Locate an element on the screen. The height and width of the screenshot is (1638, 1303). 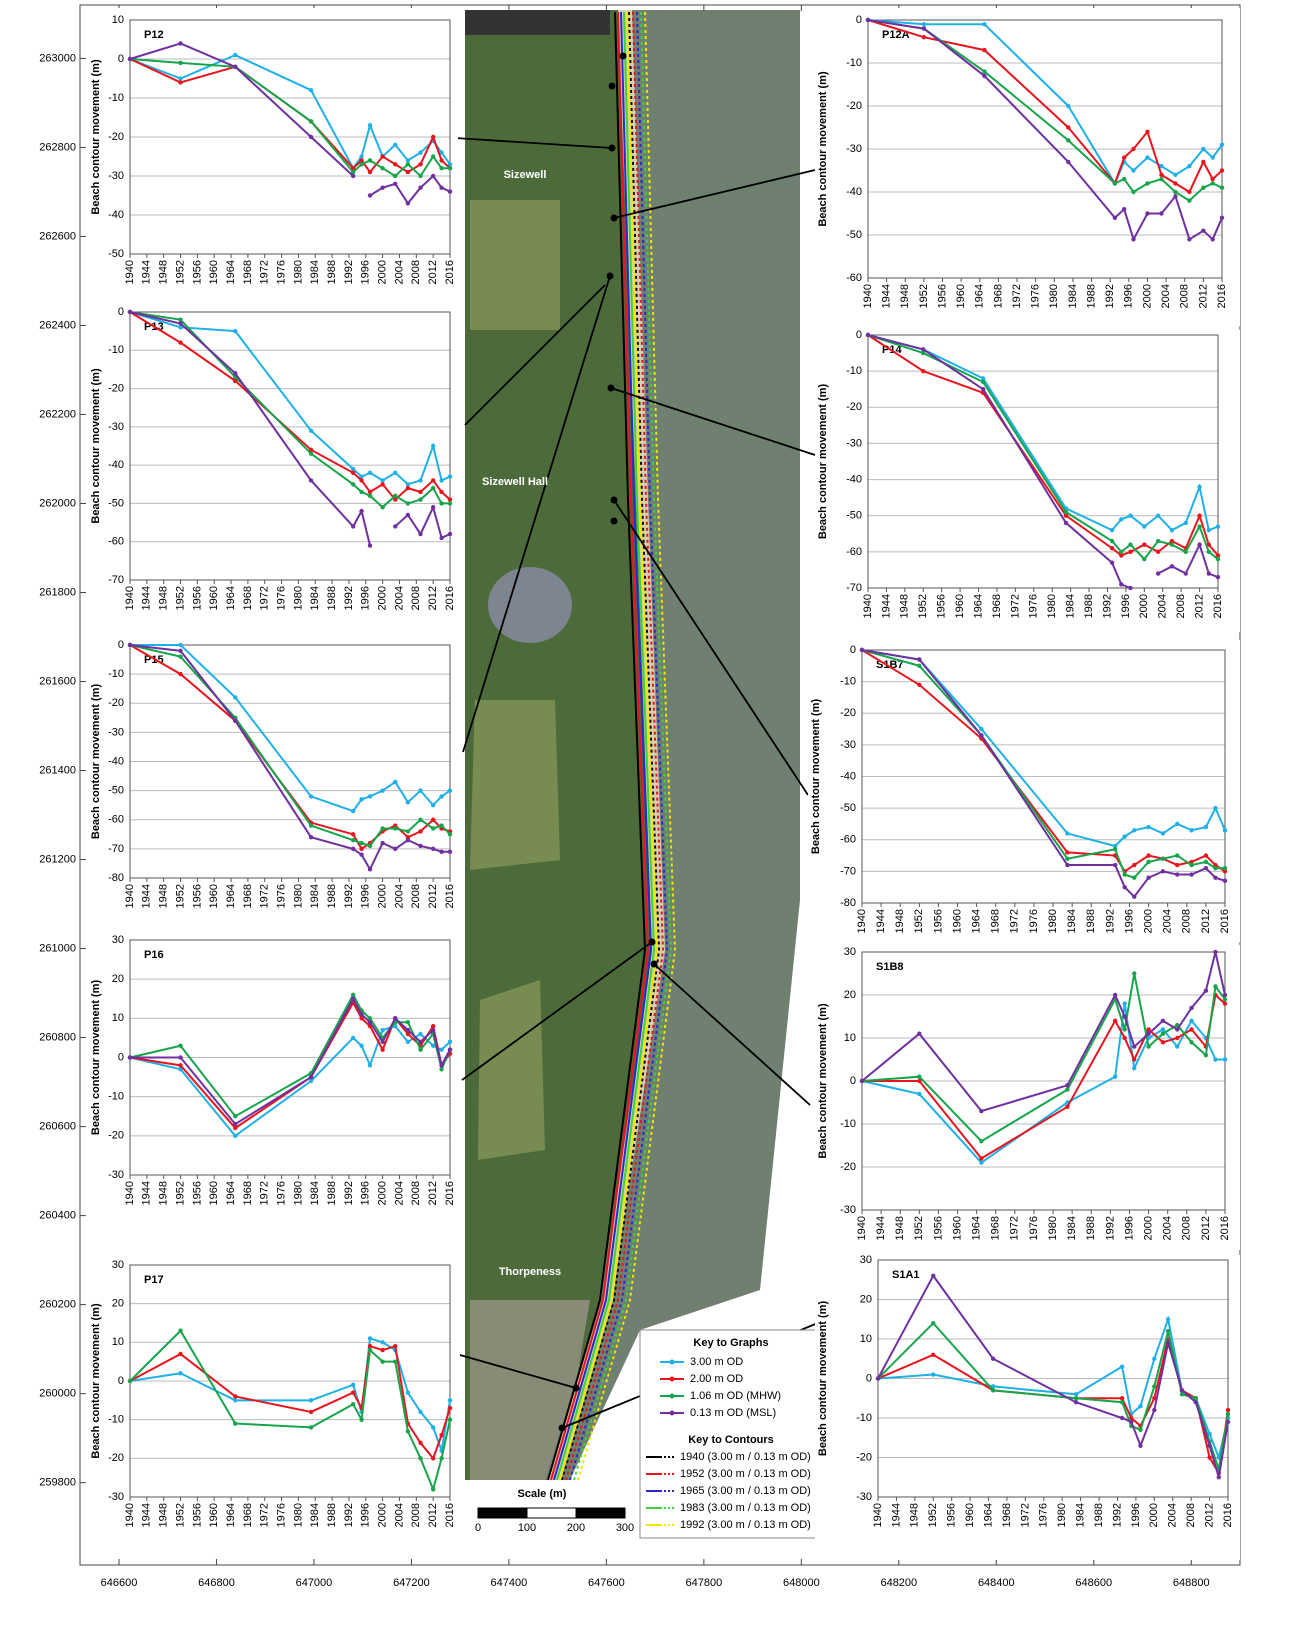
x-tick-label: 1964 is located at coordinates (988, 1515).